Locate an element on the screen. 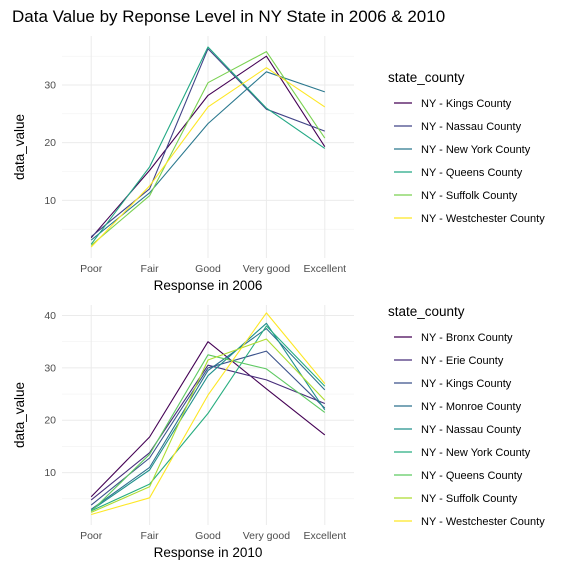 Image resolution: width=576 pixels, height=576 pixels. series-line-ny-bronx-county is located at coordinates (208, 419).